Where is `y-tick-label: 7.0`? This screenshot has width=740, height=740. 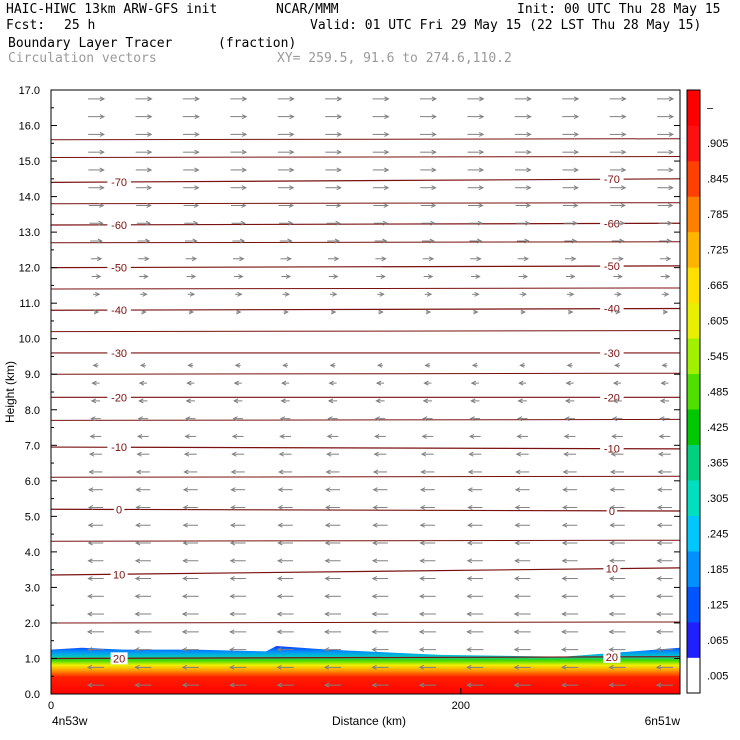 y-tick-label: 7.0 is located at coordinates (32, 446).